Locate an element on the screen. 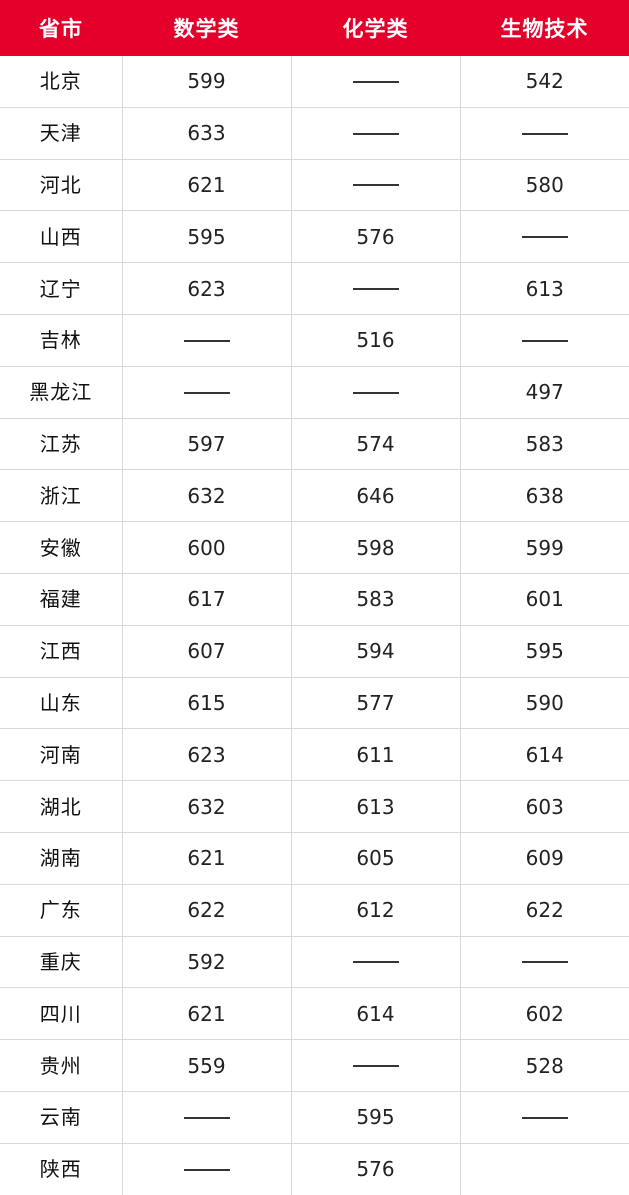 The image size is (629, 1195). cell-chemistry: 613 is located at coordinates (376, 806).